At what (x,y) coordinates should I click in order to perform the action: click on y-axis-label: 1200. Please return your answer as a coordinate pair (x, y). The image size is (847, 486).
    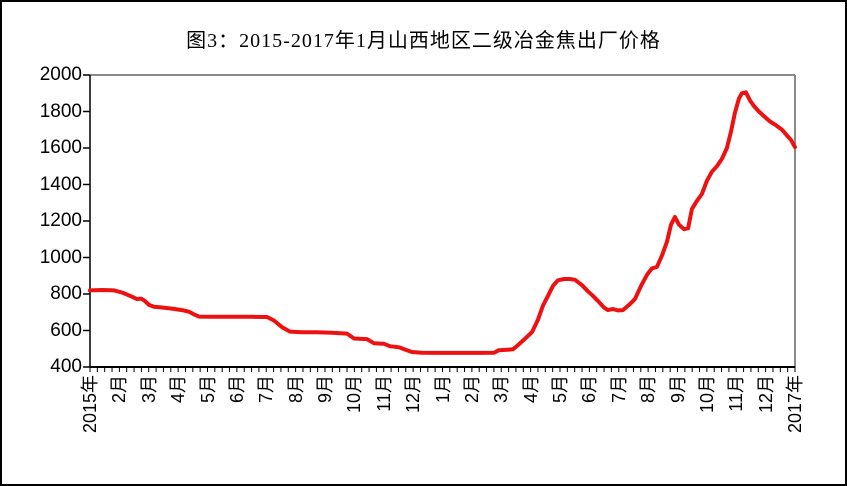
    Looking at the image, I should click on (60, 220).